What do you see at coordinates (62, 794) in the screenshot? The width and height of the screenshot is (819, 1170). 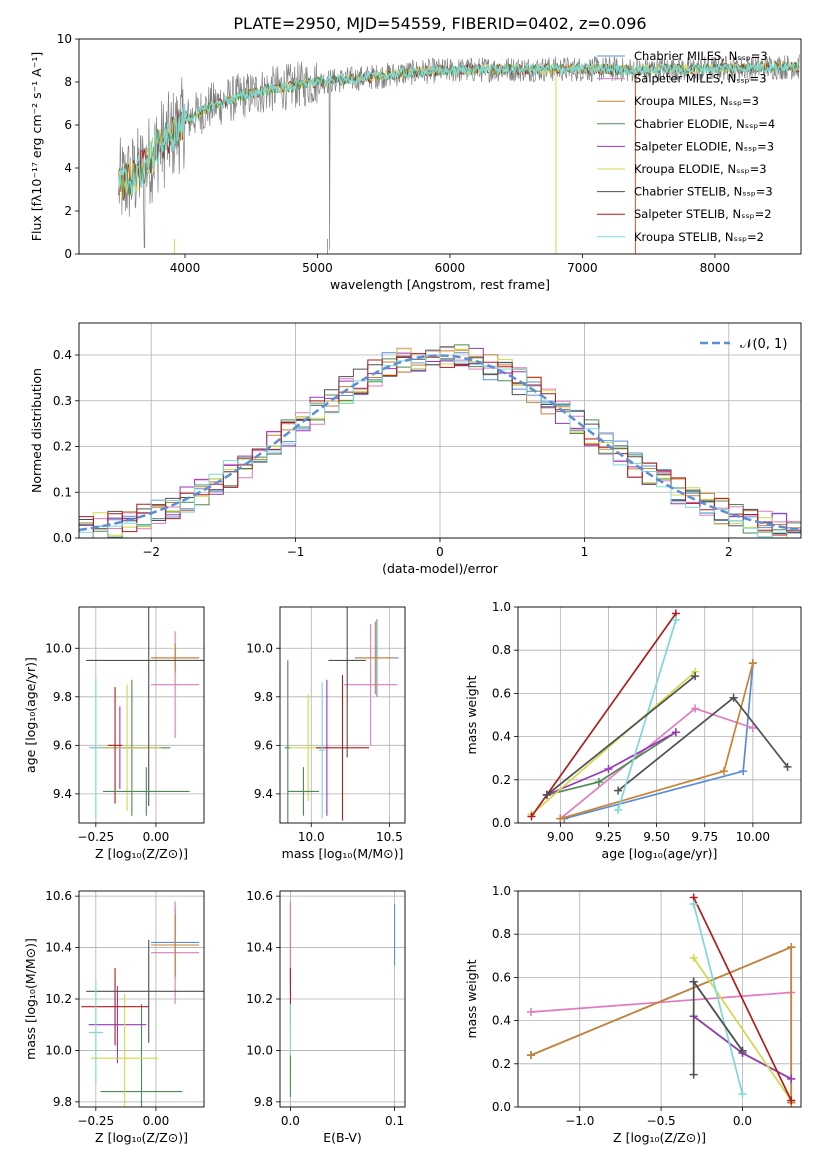 I see `y-tick-label: 9.4` at bounding box center [62, 794].